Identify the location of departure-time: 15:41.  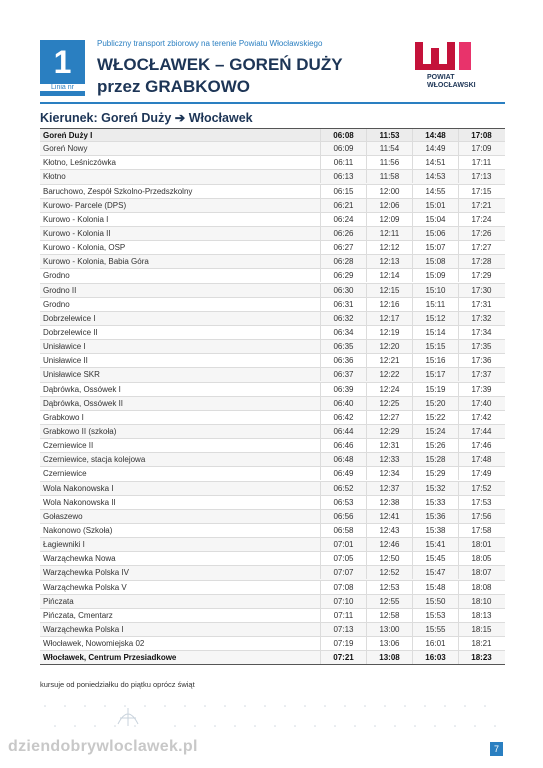
(435, 545).